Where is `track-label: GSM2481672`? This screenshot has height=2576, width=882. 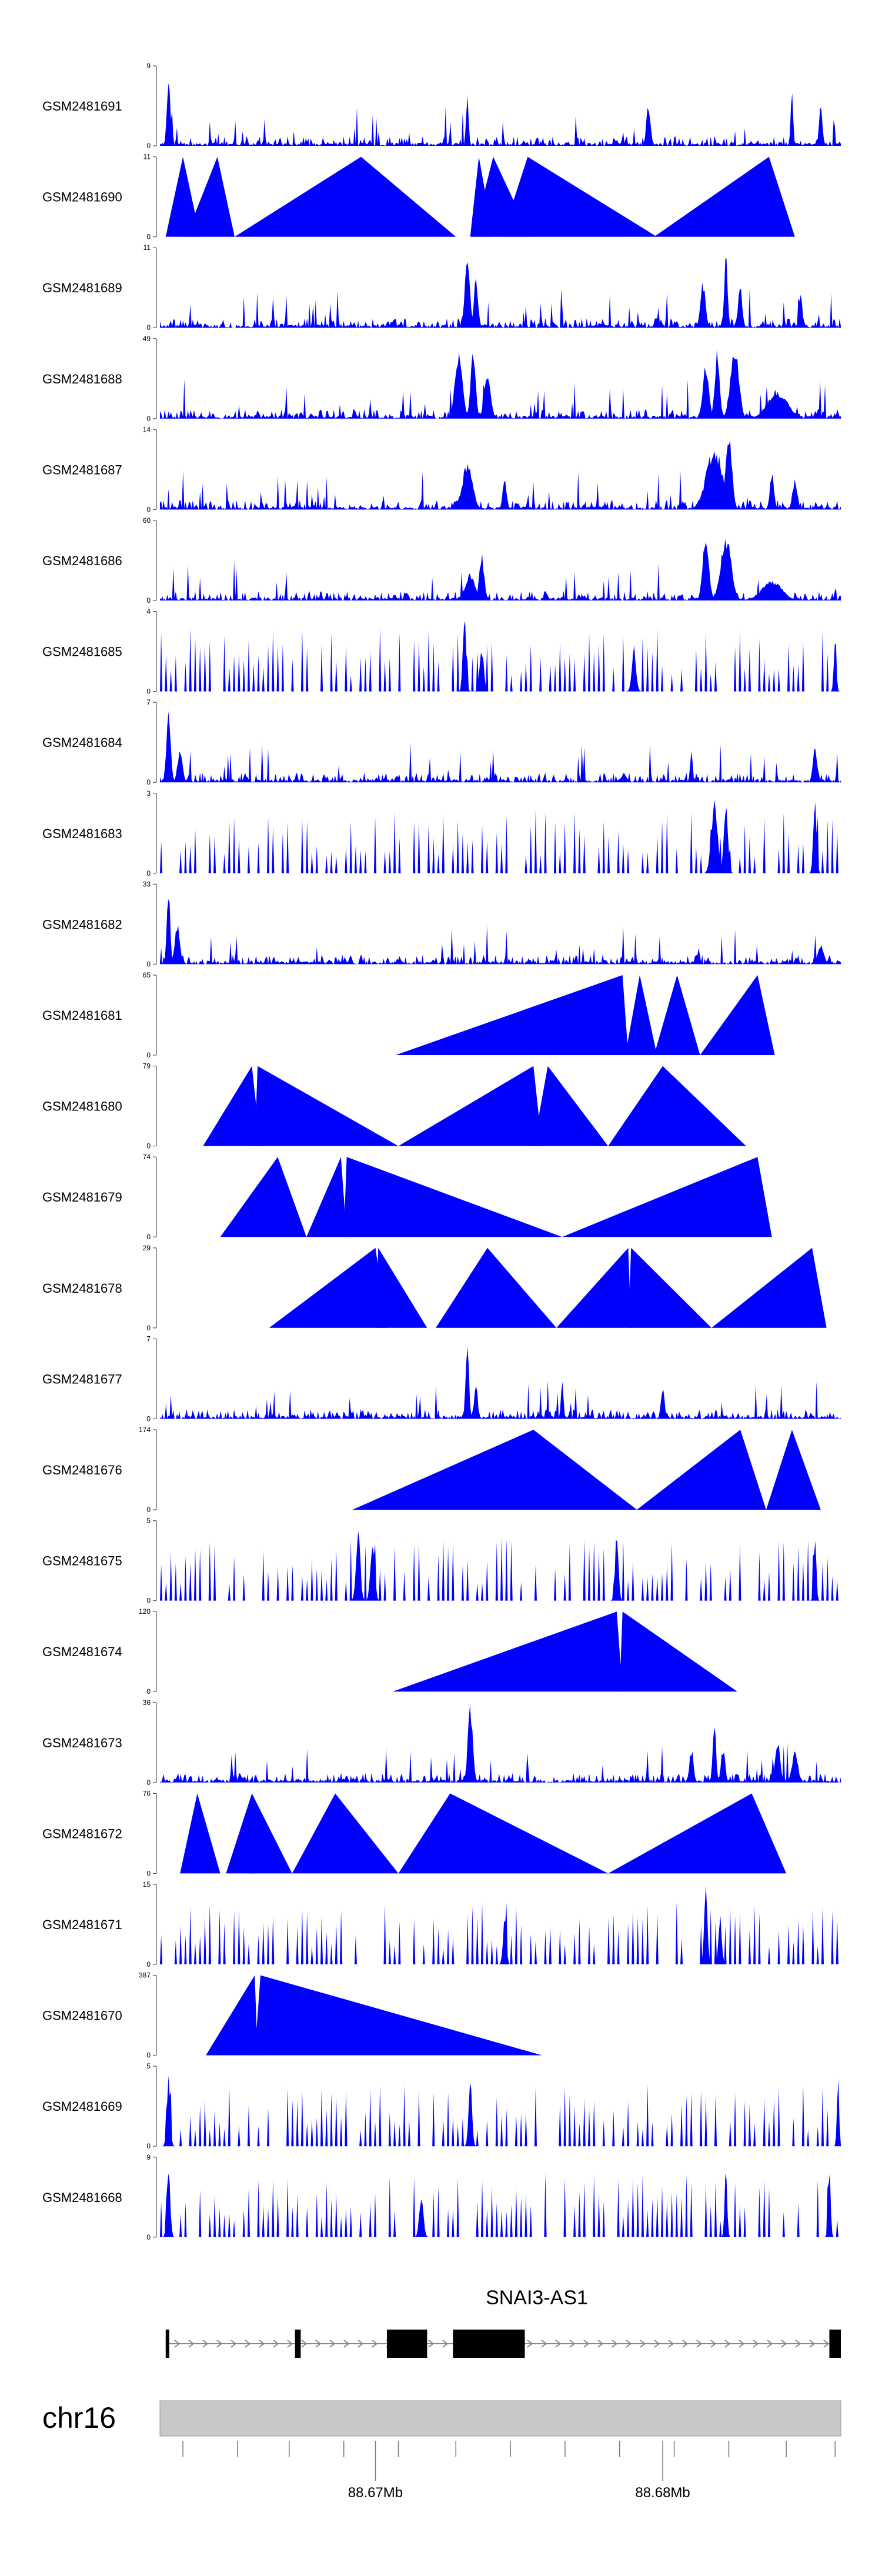 track-label: GSM2481672 is located at coordinates (82, 1833).